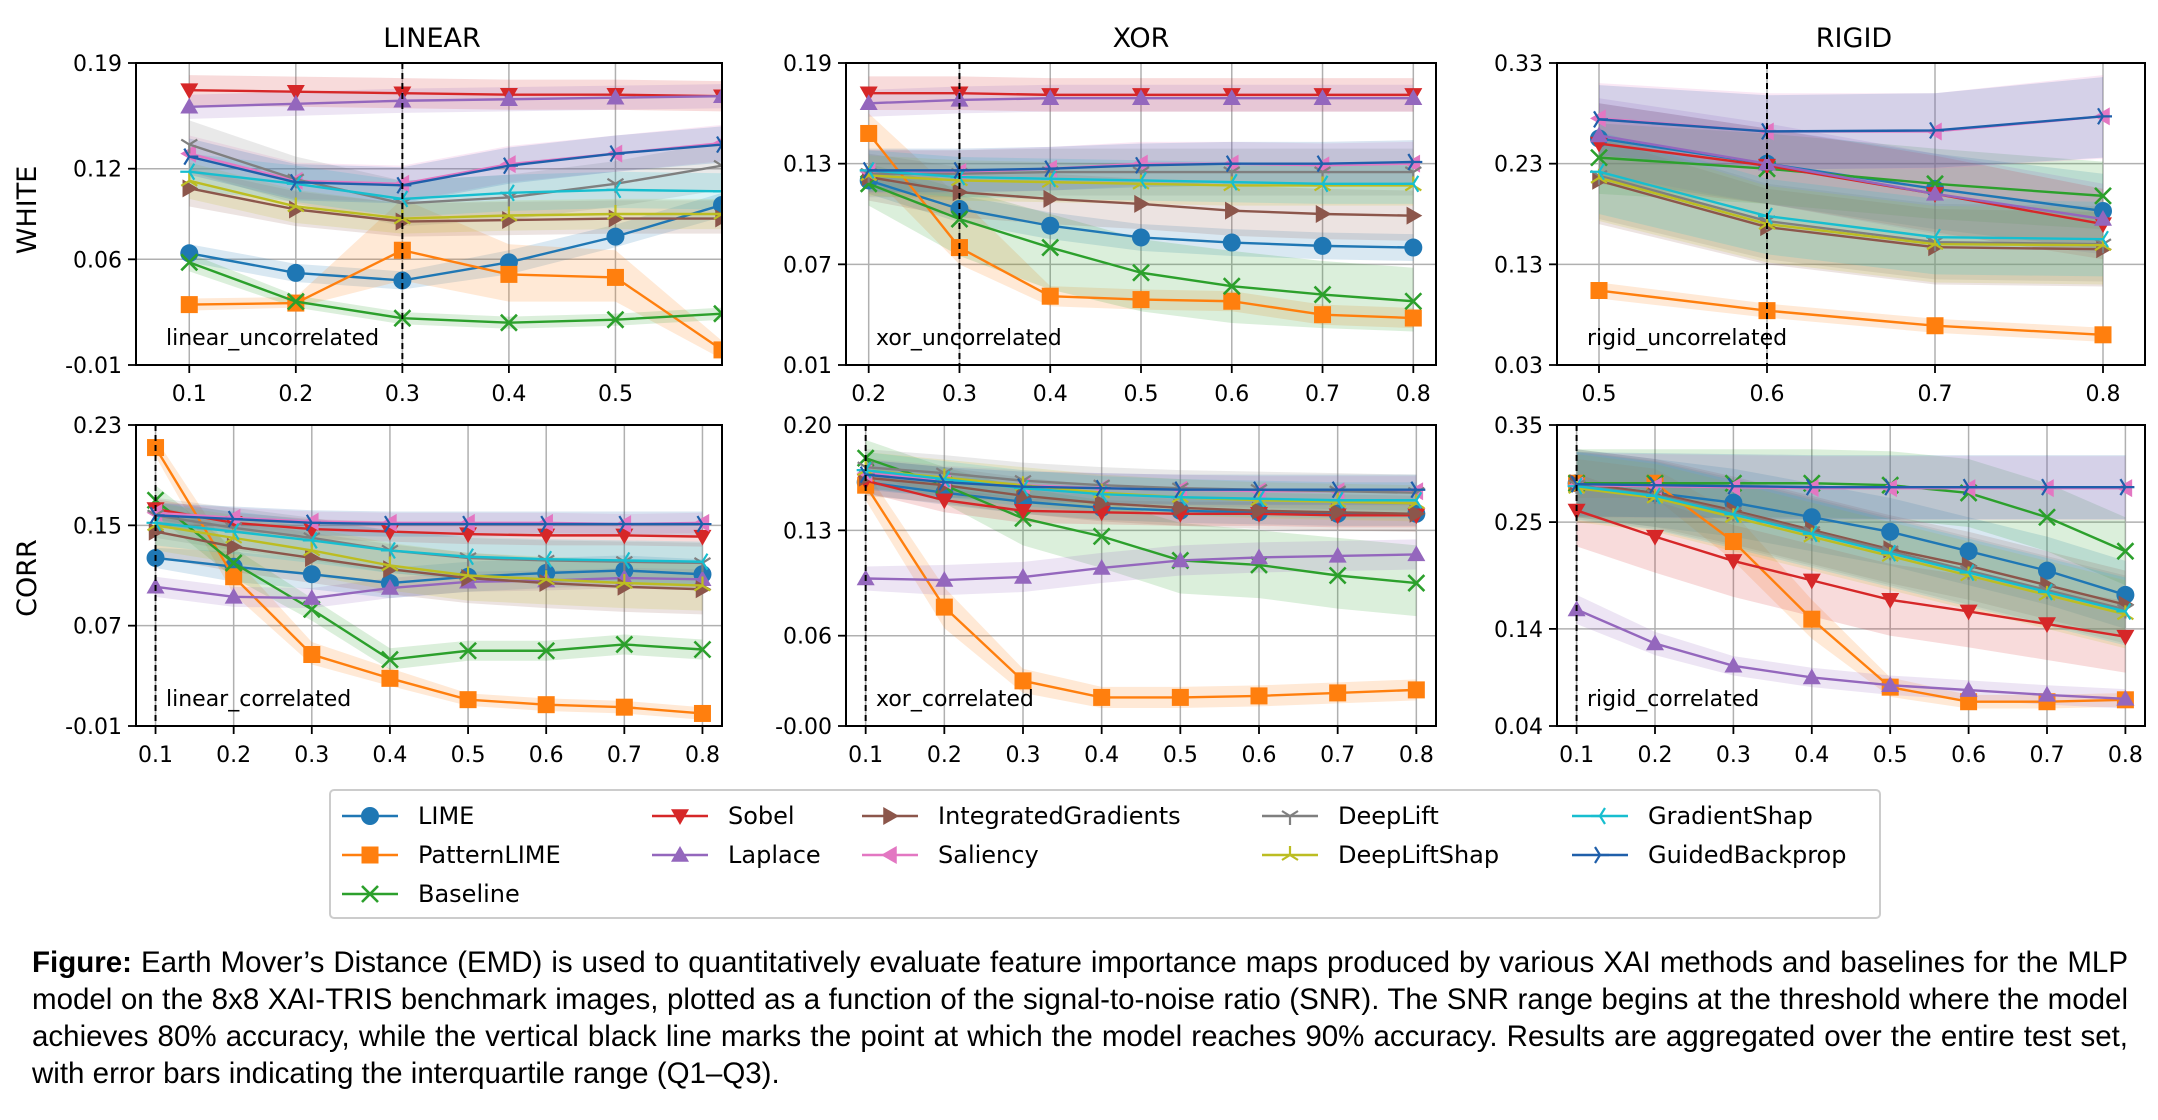  What do you see at coordinates (1518, 366) in the screenshot?
I see `y-tick-label: 0.03` at bounding box center [1518, 366].